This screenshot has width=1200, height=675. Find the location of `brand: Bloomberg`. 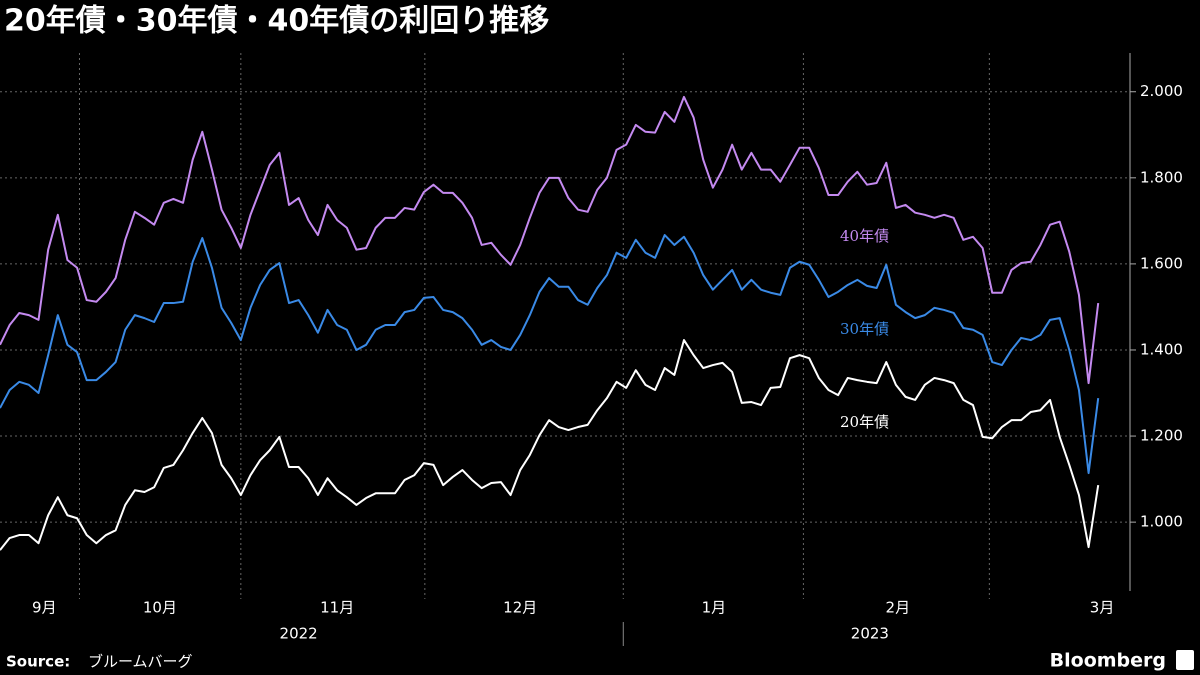

brand: Bloomberg is located at coordinates (1108, 661).